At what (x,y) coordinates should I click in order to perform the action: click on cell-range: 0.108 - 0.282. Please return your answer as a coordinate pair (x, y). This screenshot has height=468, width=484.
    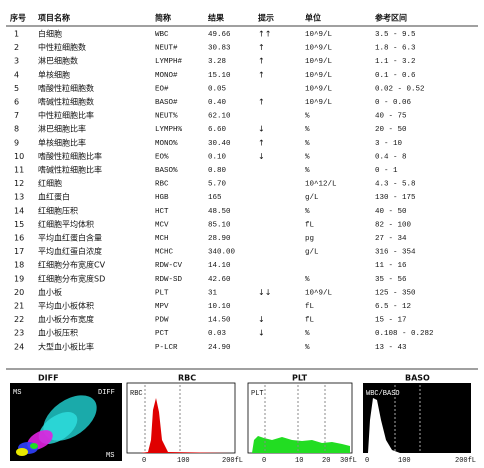
    Looking at the image, I should click on (404, 334).